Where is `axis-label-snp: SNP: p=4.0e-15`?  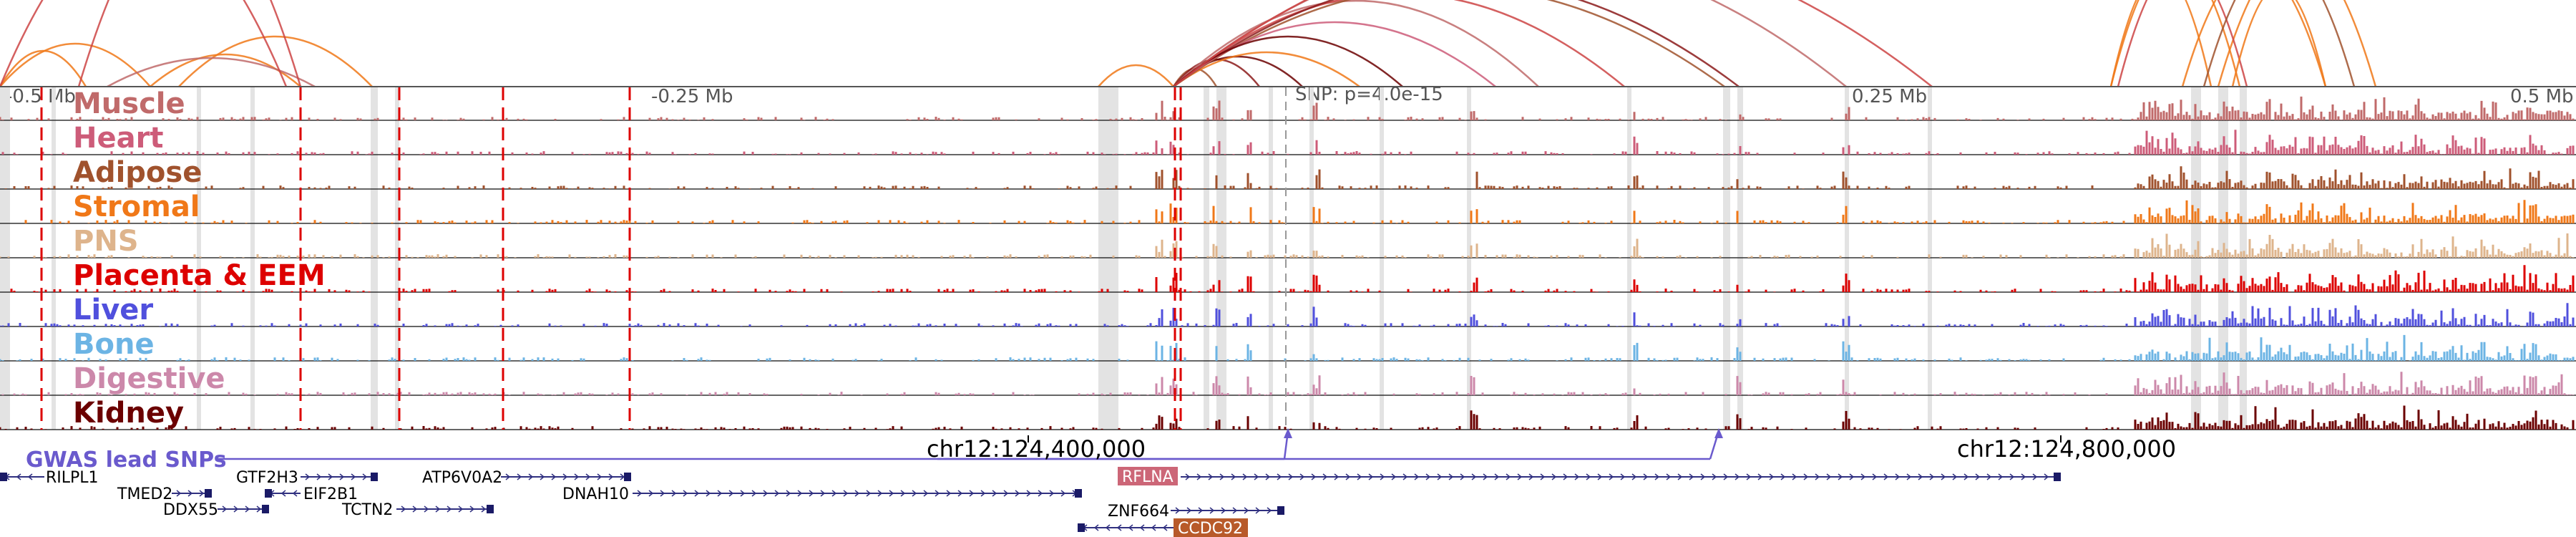 axis-label-snp: SNP: p=4.0e-15 is located at coordinates (1369, 94).